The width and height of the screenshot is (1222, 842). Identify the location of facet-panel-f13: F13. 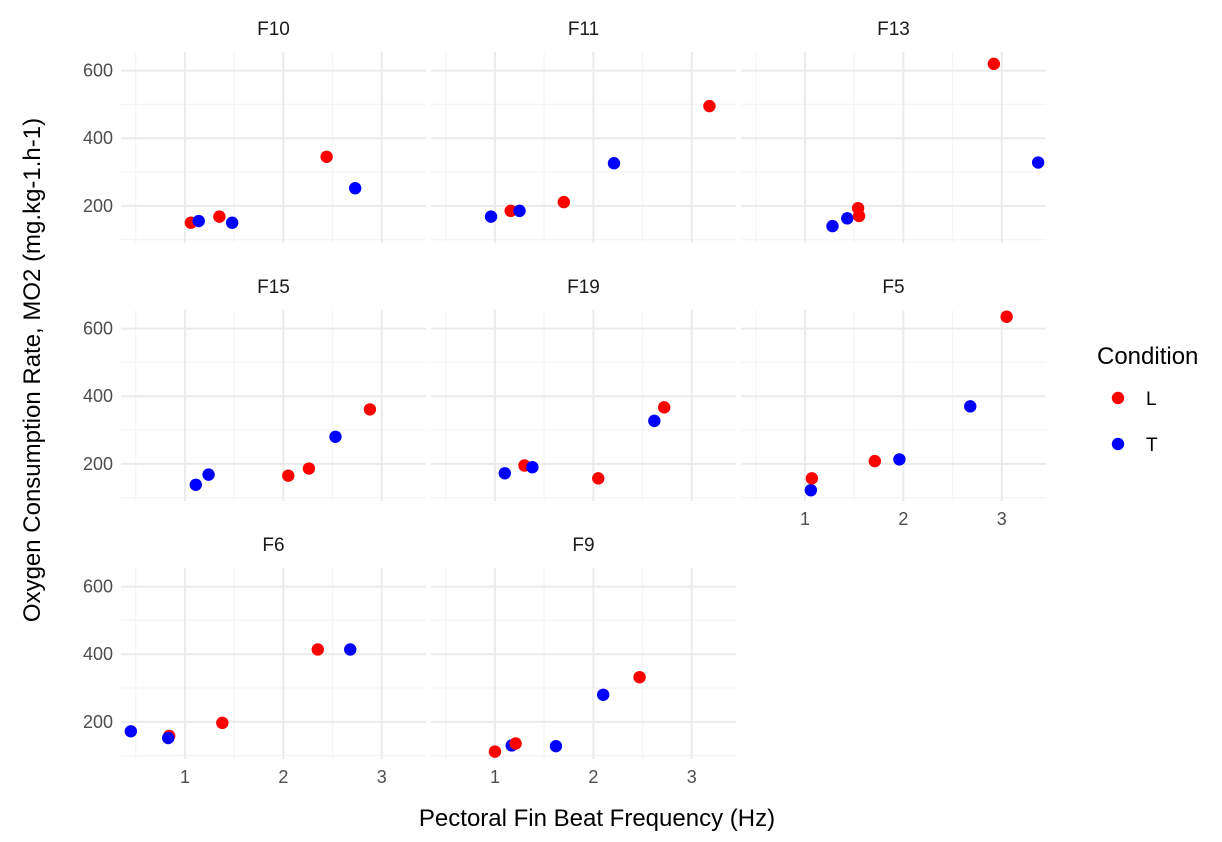
(893, 131).